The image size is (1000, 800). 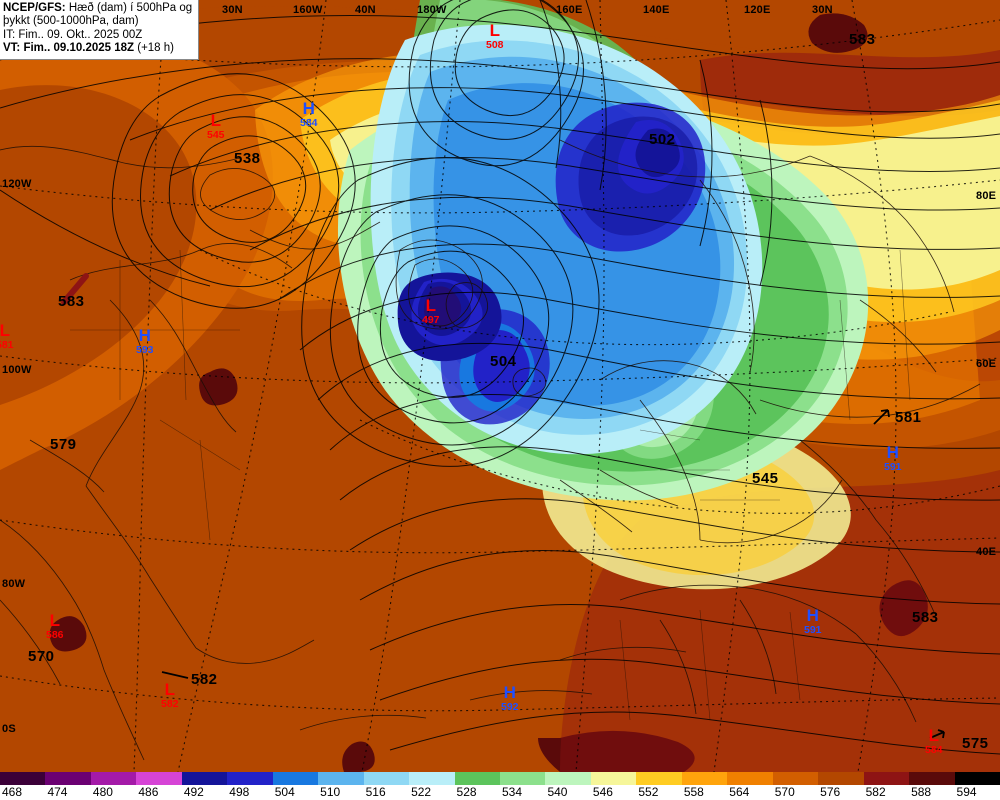 I want to click on colorbar-tick-588: 588, so click(x=921, y=792).